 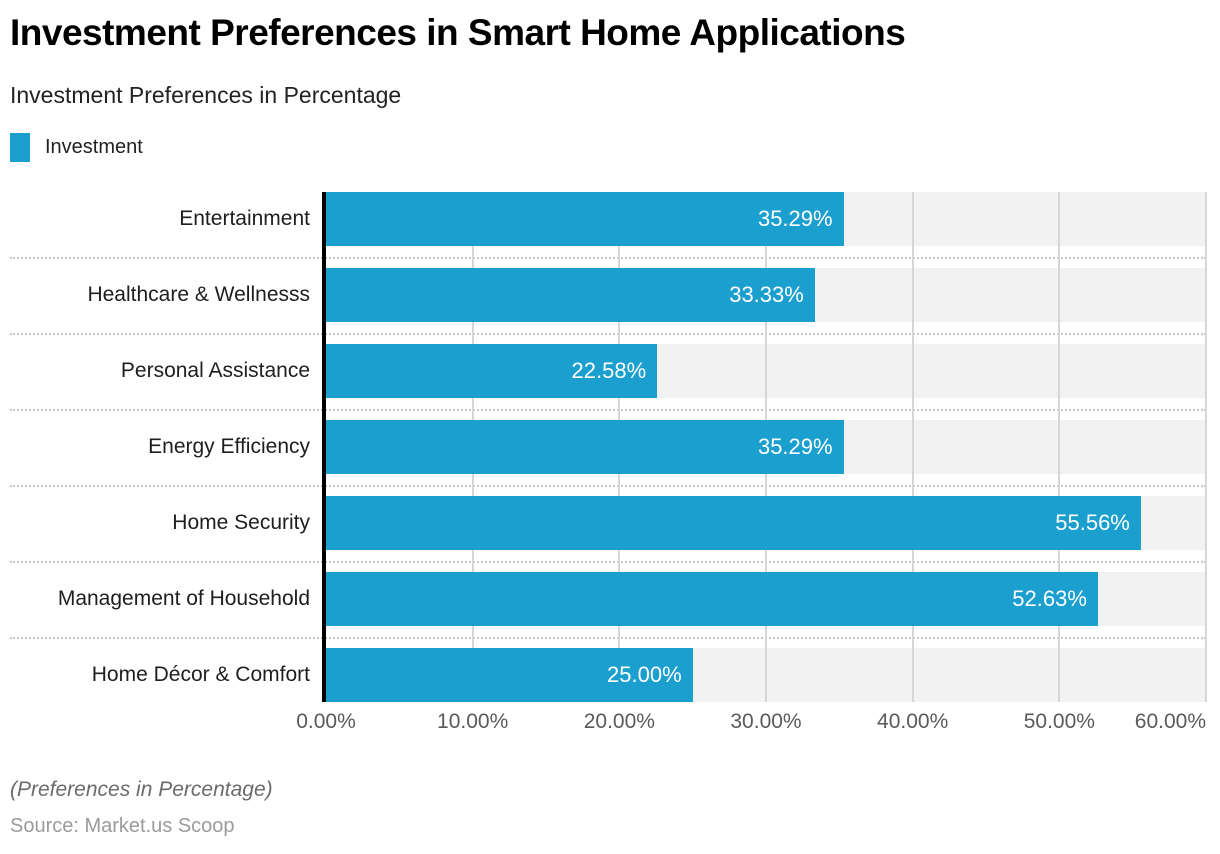 I want to click on x-tick-label: 60.00%, so click(x=1170, y=721).